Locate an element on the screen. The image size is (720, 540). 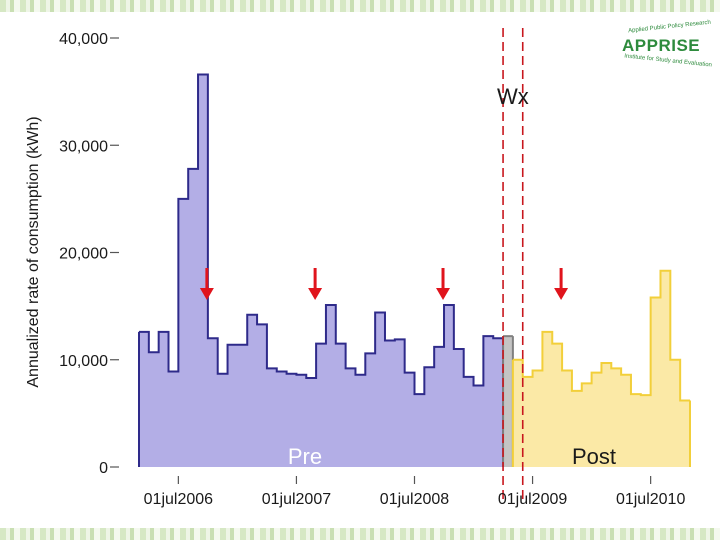
x-tick-label: 01jul2007 is located at coordinates (297, 499).